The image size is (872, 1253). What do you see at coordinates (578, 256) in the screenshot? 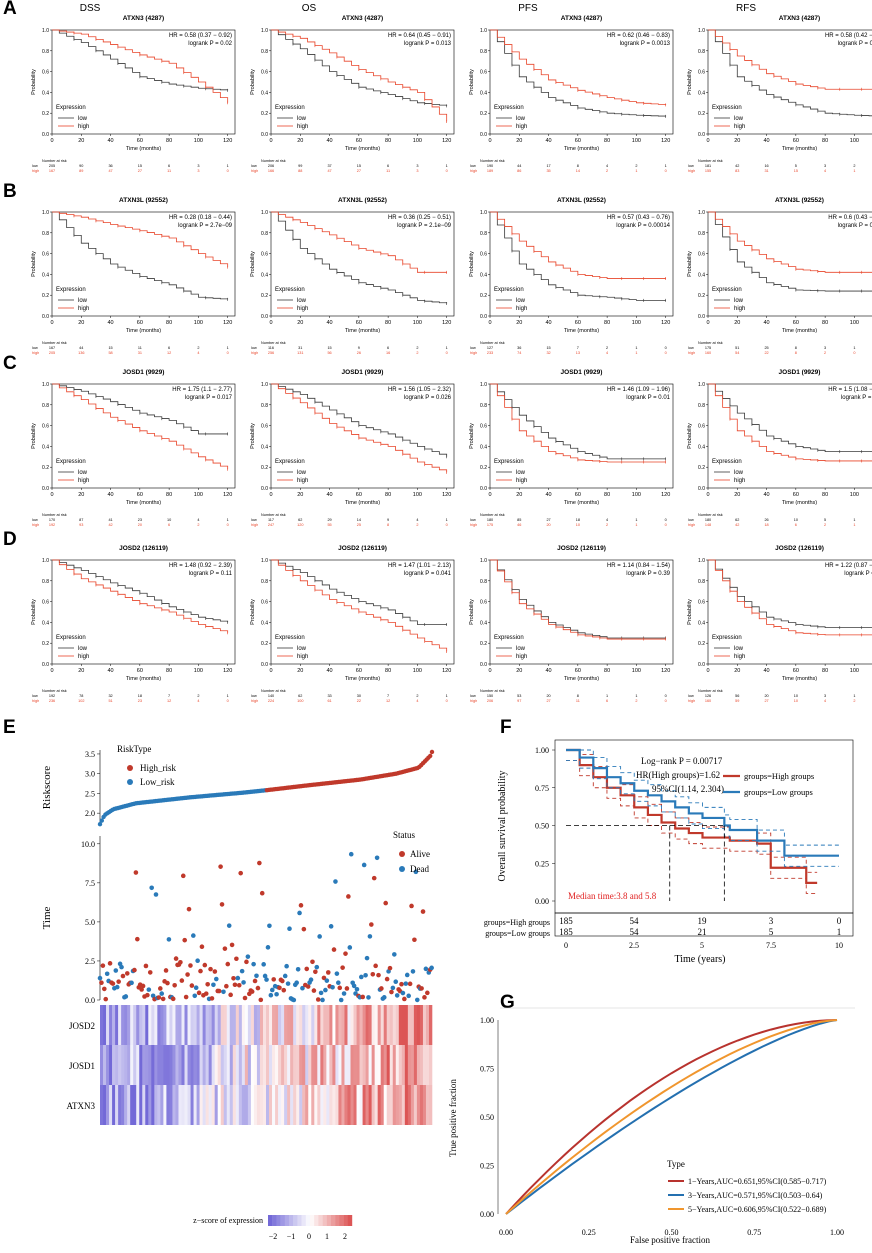
I see `km-low-curve` at bounding box center [578, 256].